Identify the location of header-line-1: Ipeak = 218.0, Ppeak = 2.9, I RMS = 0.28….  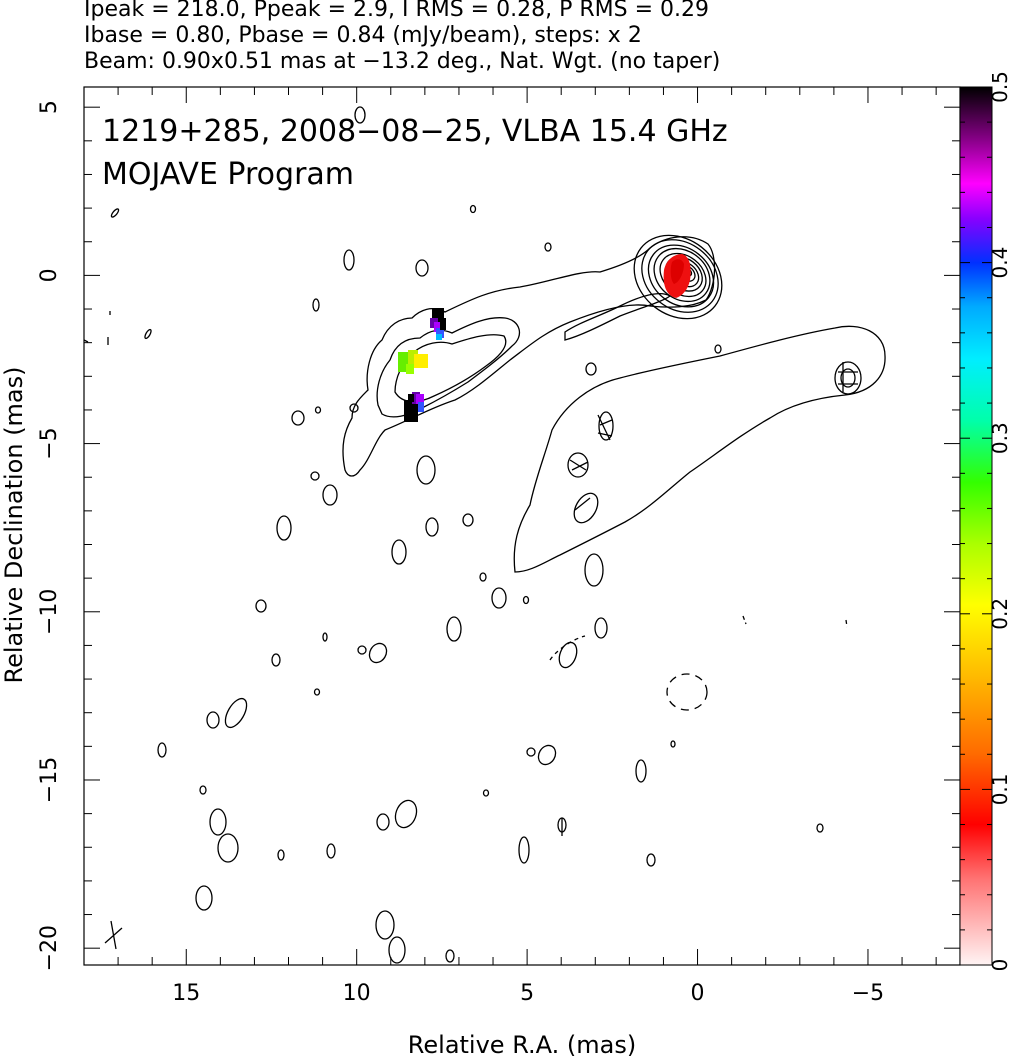
(396, 11).